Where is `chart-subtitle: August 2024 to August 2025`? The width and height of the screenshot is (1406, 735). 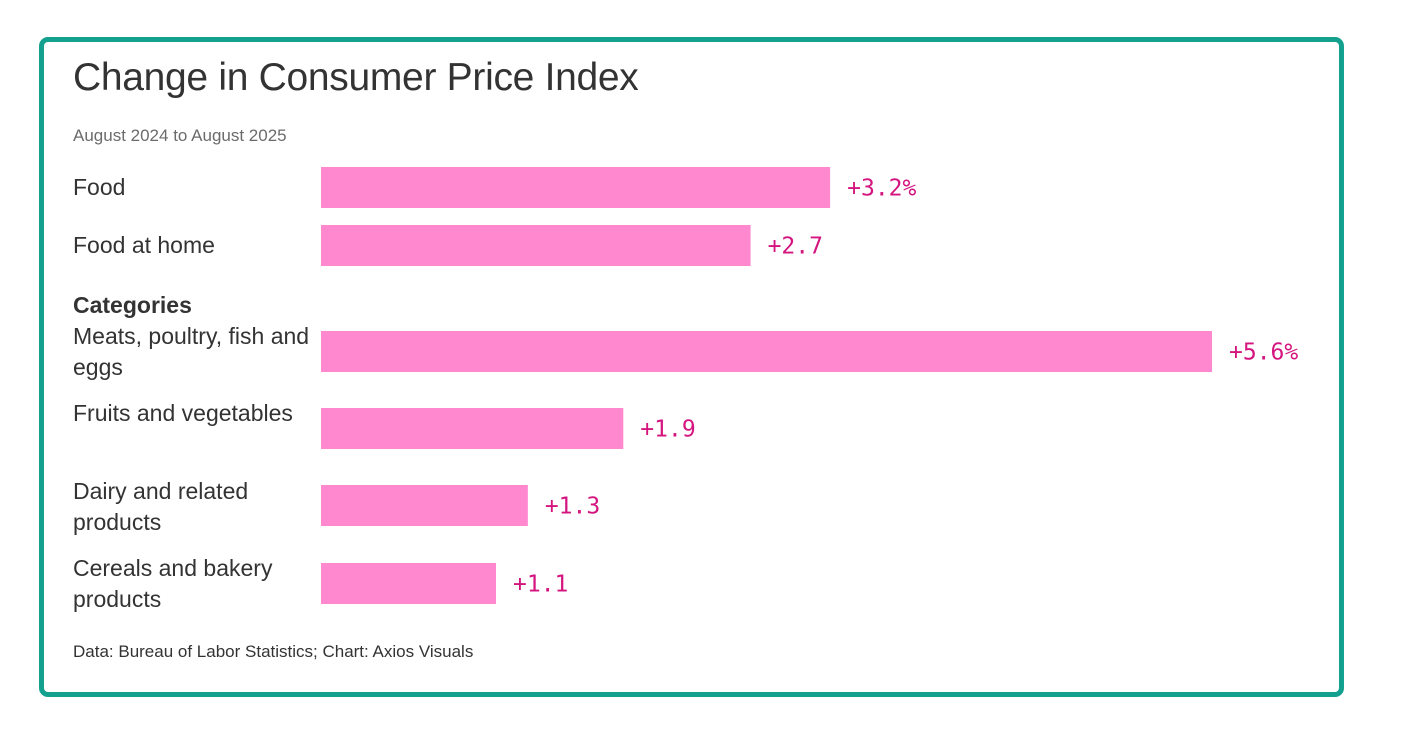
chart-subtitle: August 2024 to August 2025 is located at coordinates (180, 135).